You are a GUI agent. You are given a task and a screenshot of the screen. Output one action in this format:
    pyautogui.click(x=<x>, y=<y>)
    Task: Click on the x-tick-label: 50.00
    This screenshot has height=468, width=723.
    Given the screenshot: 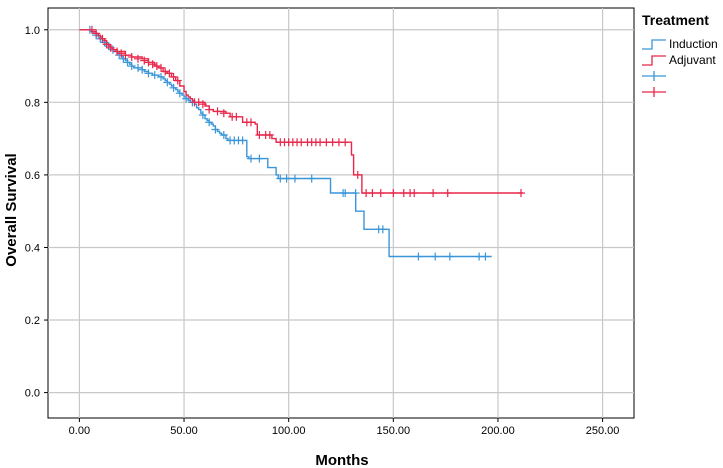 What is the action you would take?
    pyautogui.click(x=184, y=431)
    